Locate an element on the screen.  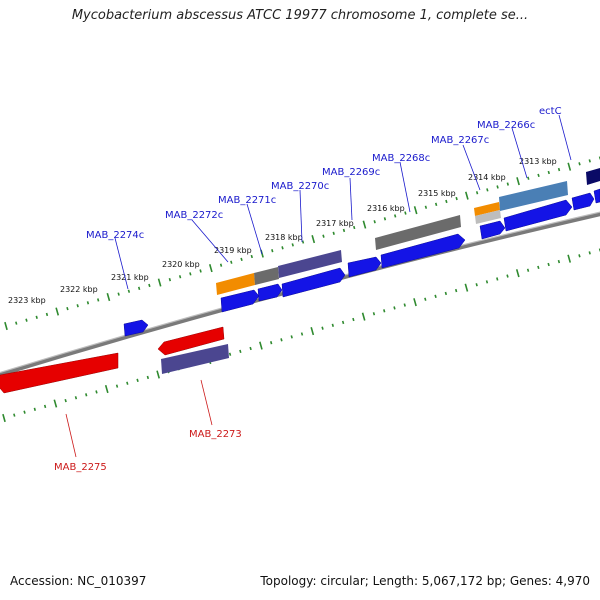
kbp-tick-label: 2317 kbp is located at coordinates (335, 223).